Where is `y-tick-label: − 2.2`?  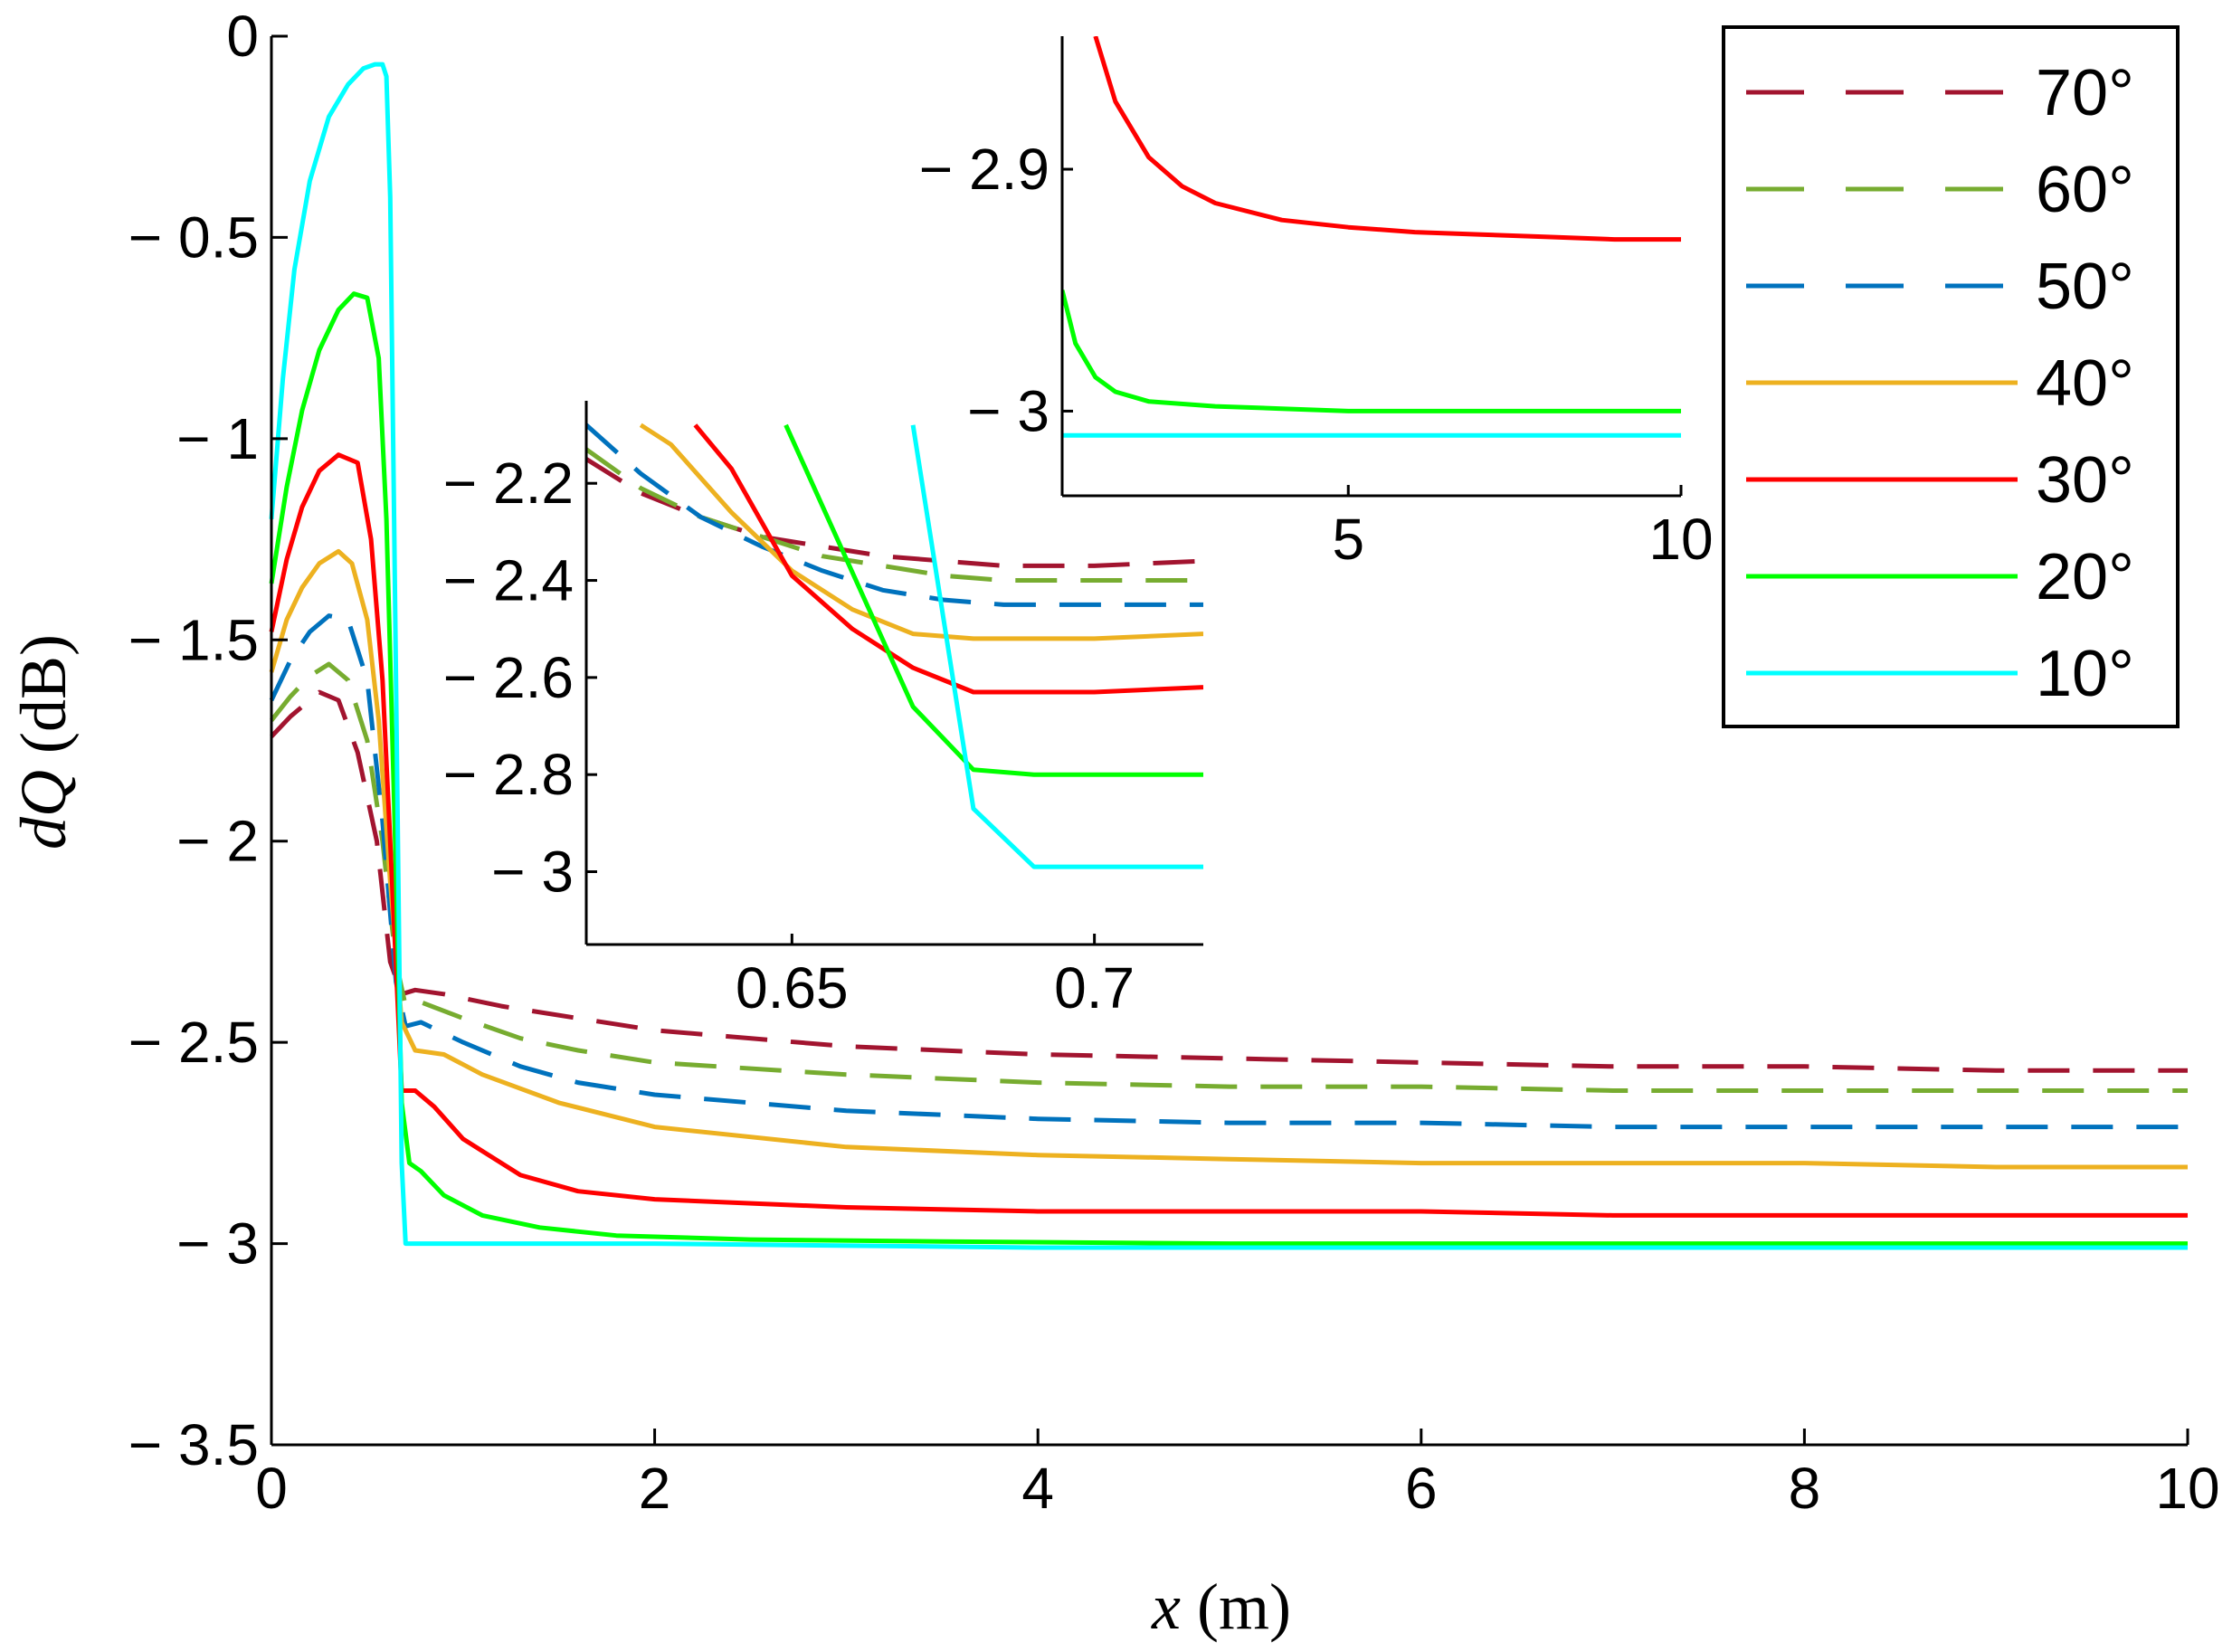 y-tick-label: − 2.2 is located at coordinates (508, 483).